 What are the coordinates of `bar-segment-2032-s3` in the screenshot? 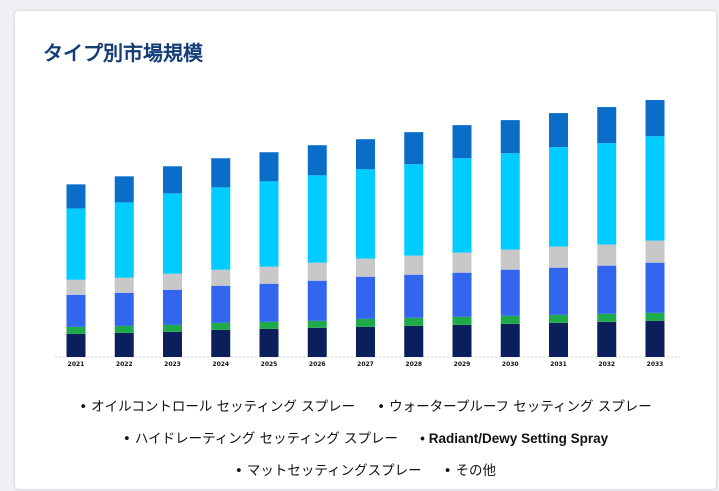 It's located at (607, 255).